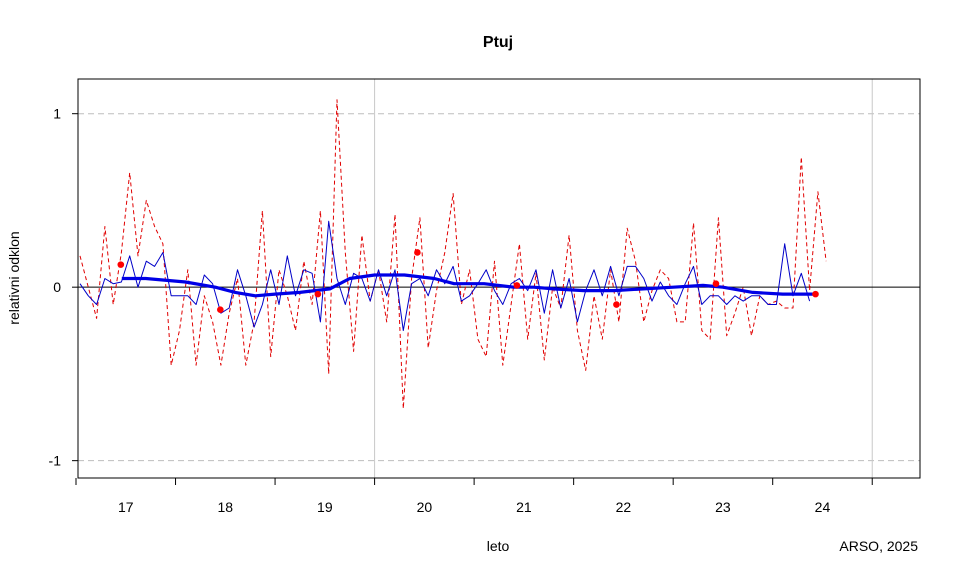 This screenshot has width=960, height=575. I want to click on y-axis: -1 0 1, so click(63, 287).